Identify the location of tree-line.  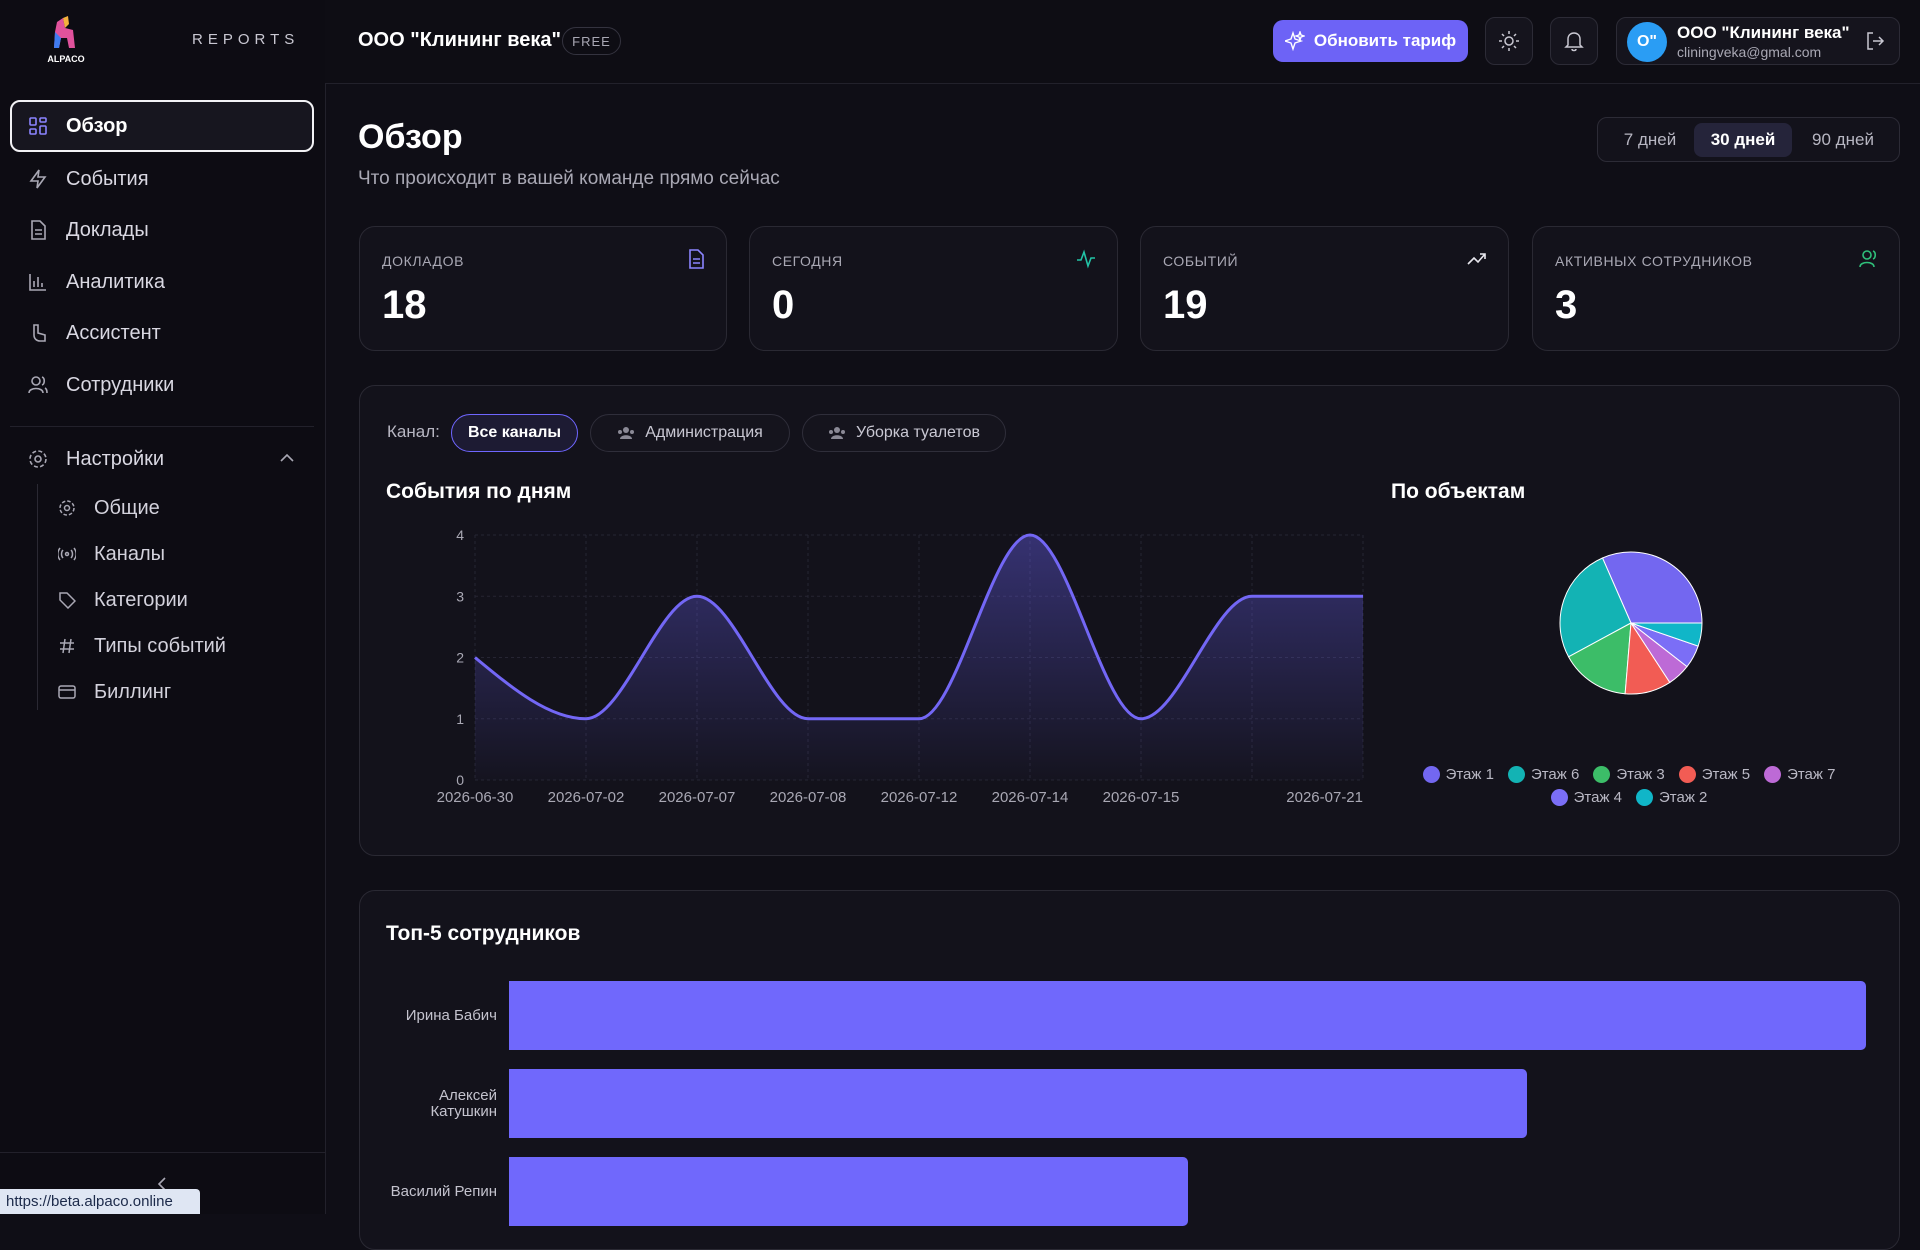
(37, 597).